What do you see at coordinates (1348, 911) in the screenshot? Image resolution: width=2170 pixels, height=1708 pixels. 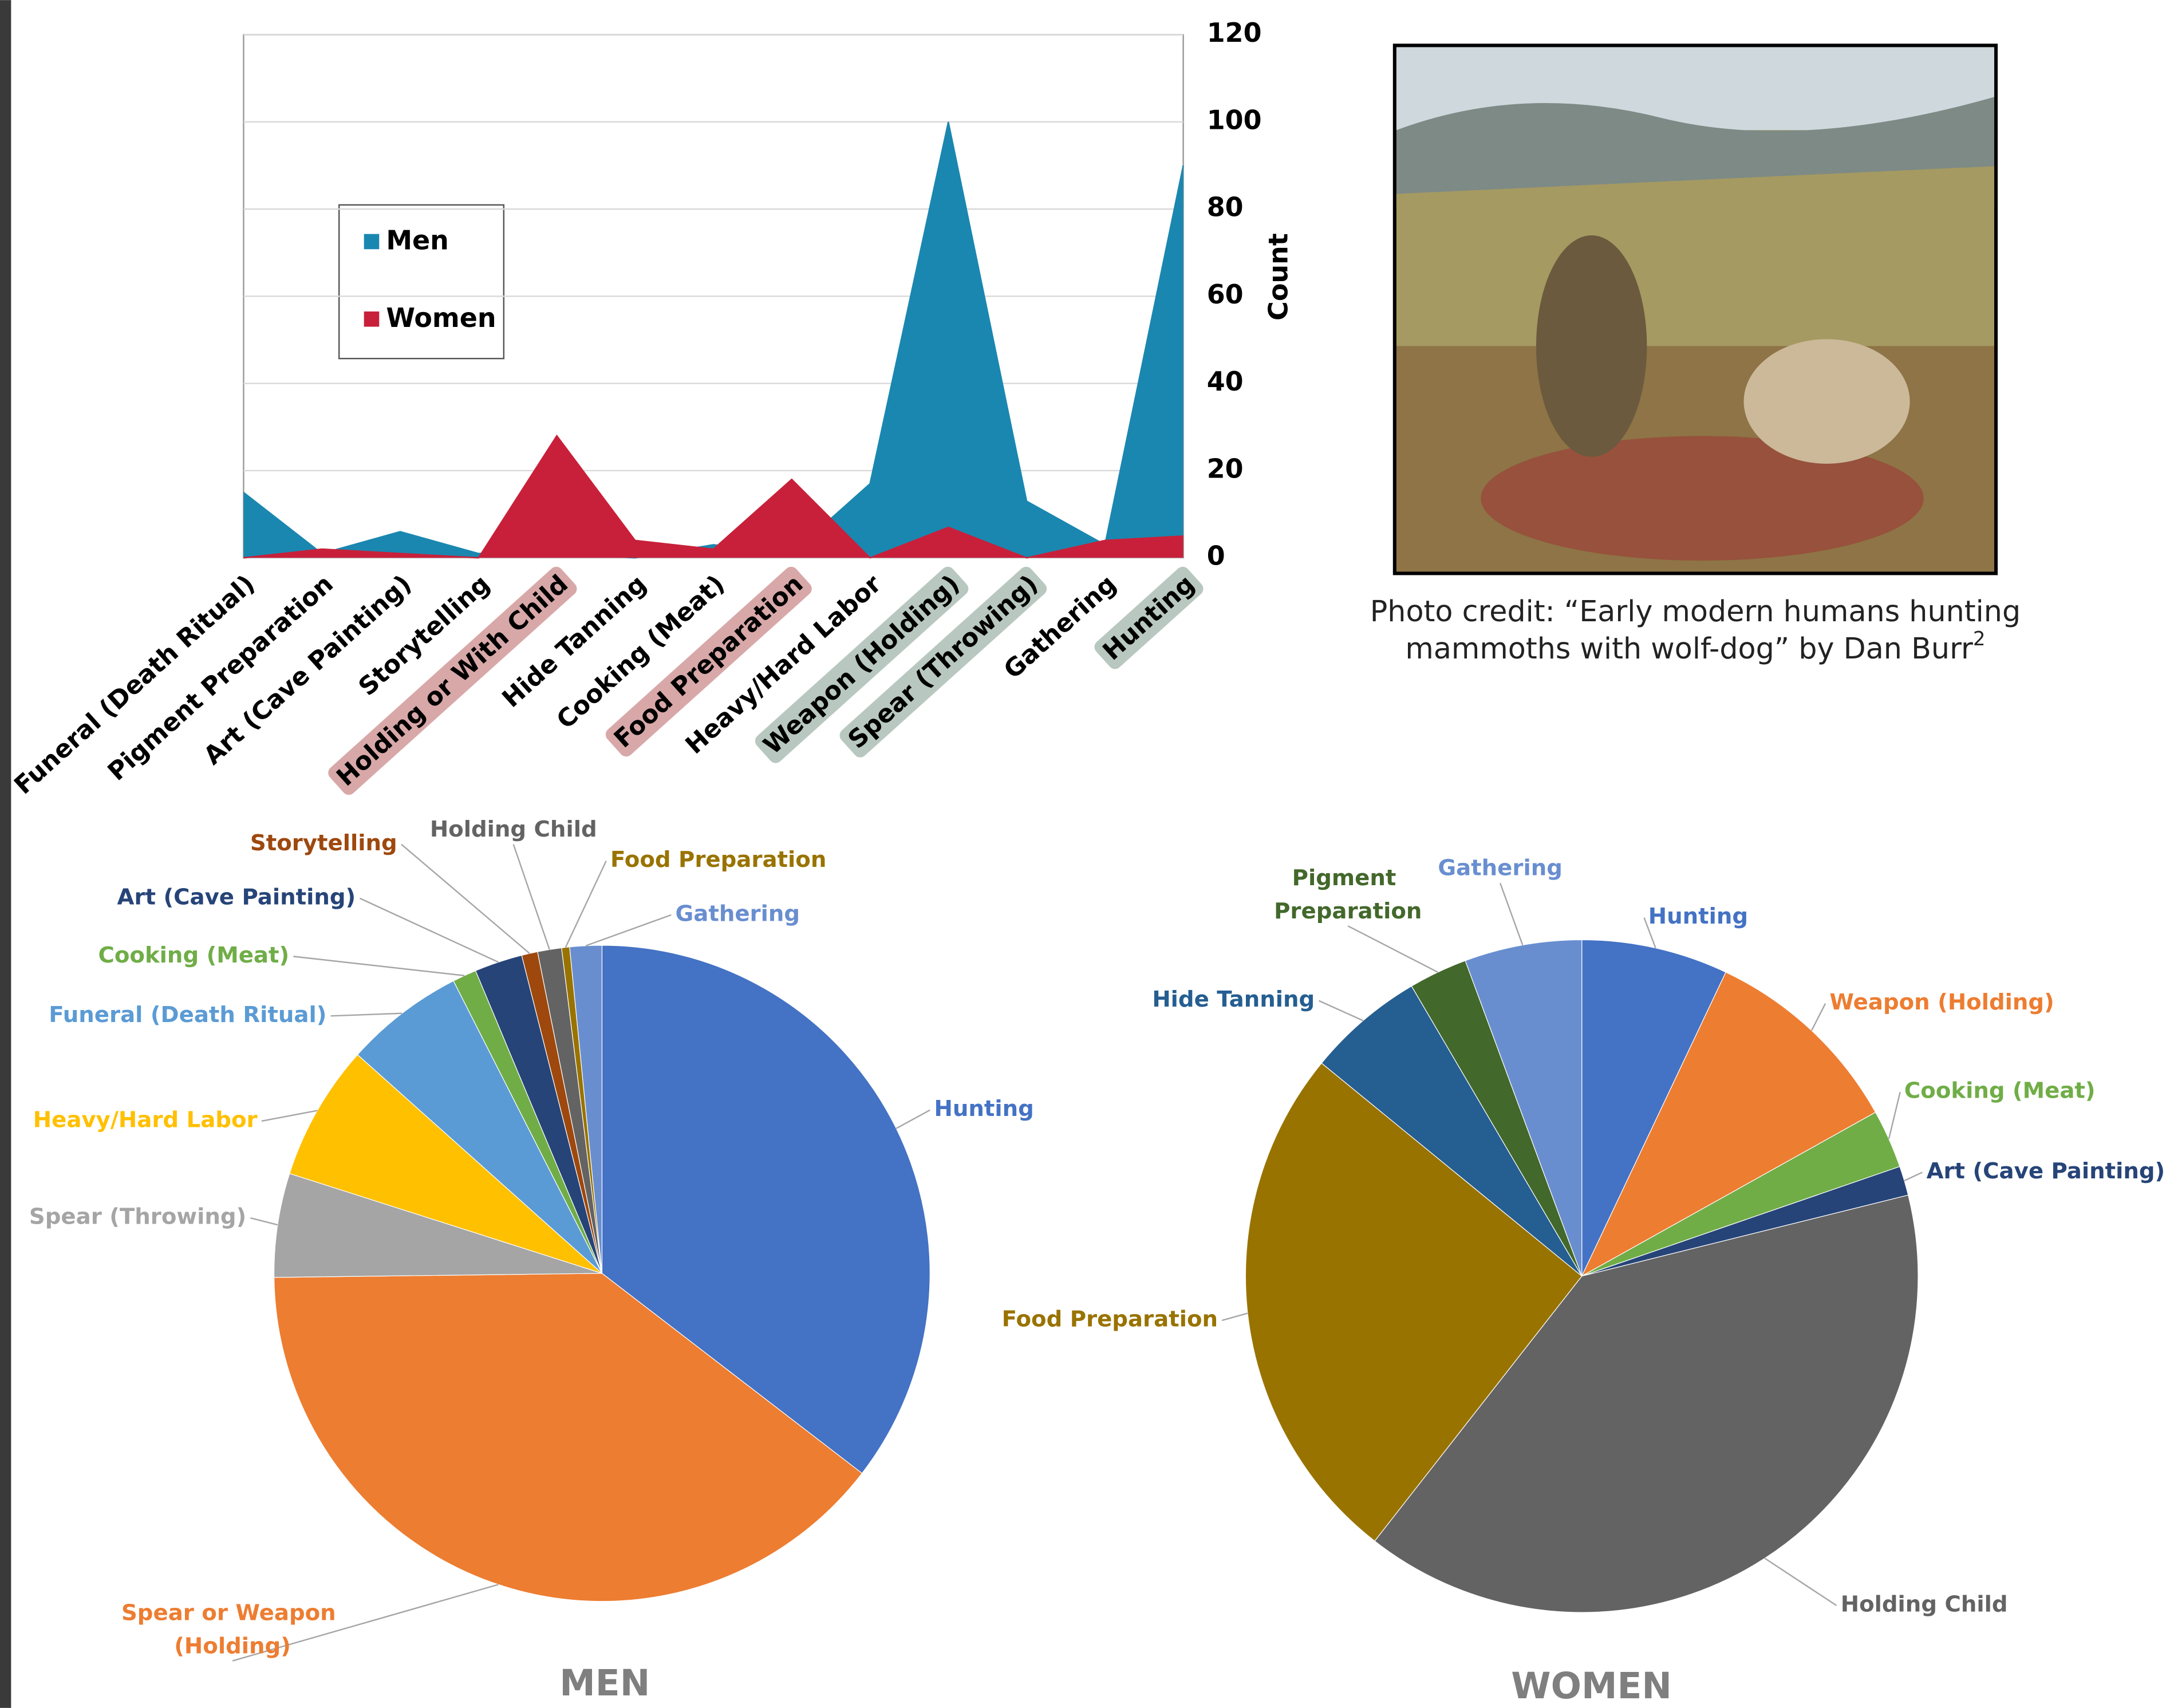 I see `pie-label-line: Preparation` at bounding box center [1348, 911].